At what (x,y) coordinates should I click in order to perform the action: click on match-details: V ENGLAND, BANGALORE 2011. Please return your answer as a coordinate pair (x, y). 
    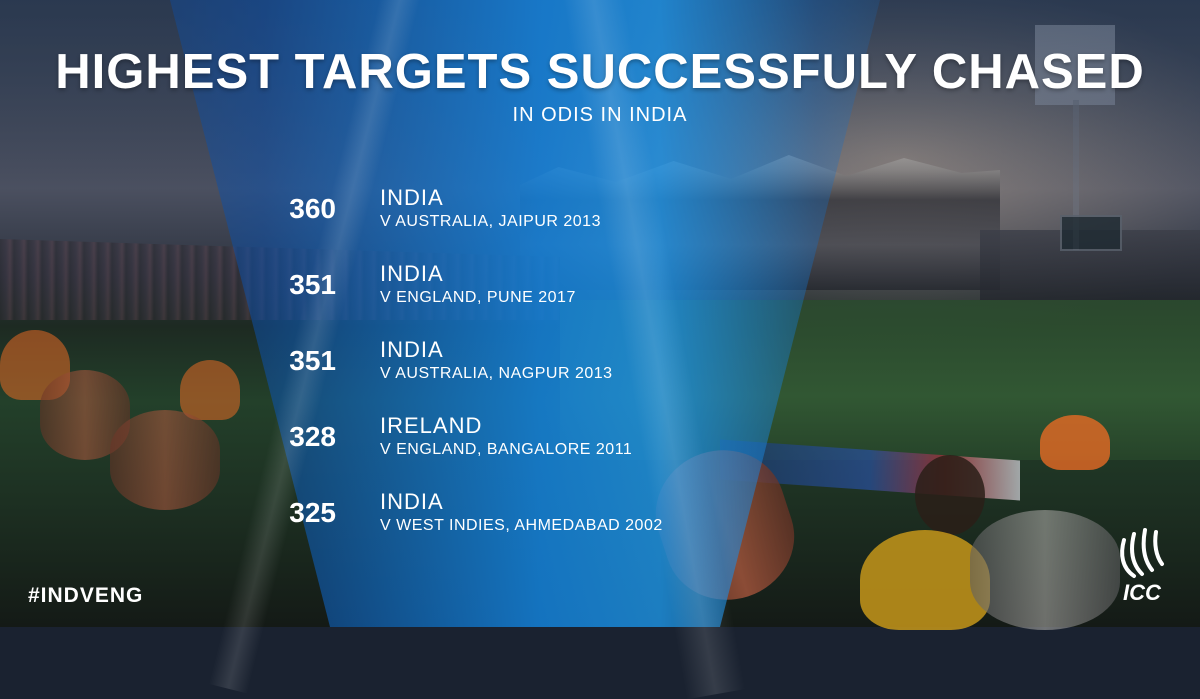
    Looking at the image, I should click on (506, 449).